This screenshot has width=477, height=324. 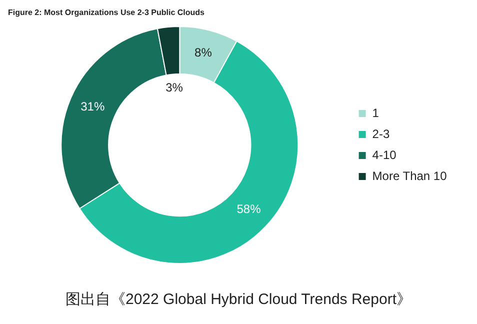 I want to click on data-label: 58%, so click(x=249, y=209).